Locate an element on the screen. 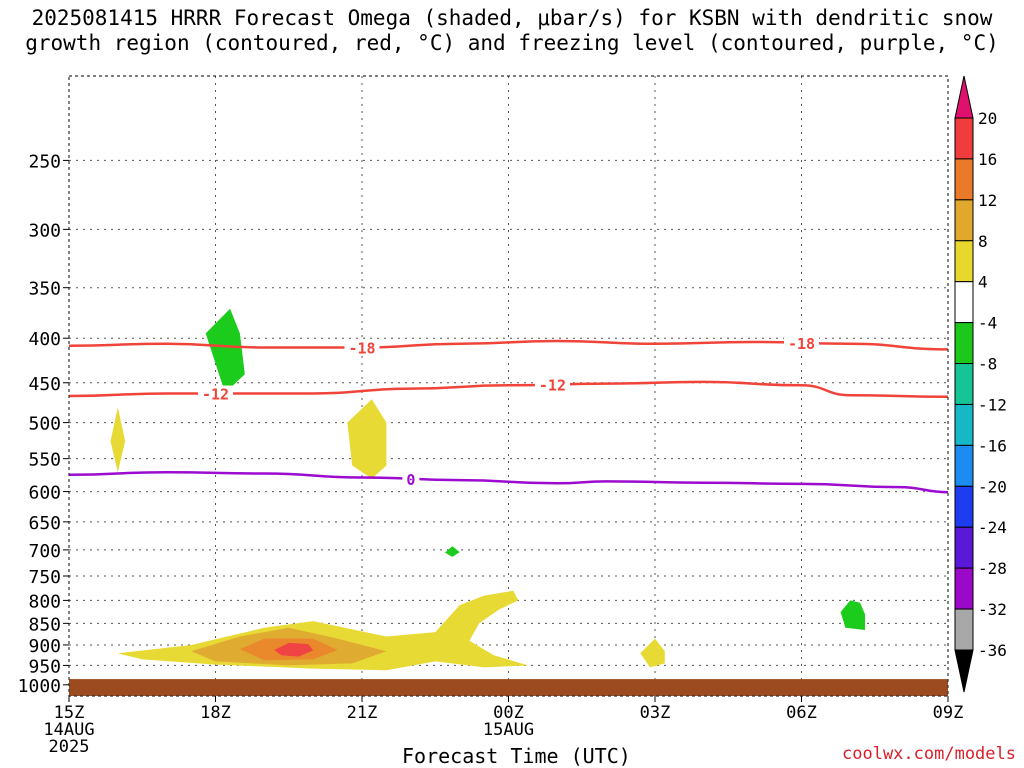 The height and width of the screenshot is (768, 1024). colorbar-label: 20 is located at coordinates (987, 118).